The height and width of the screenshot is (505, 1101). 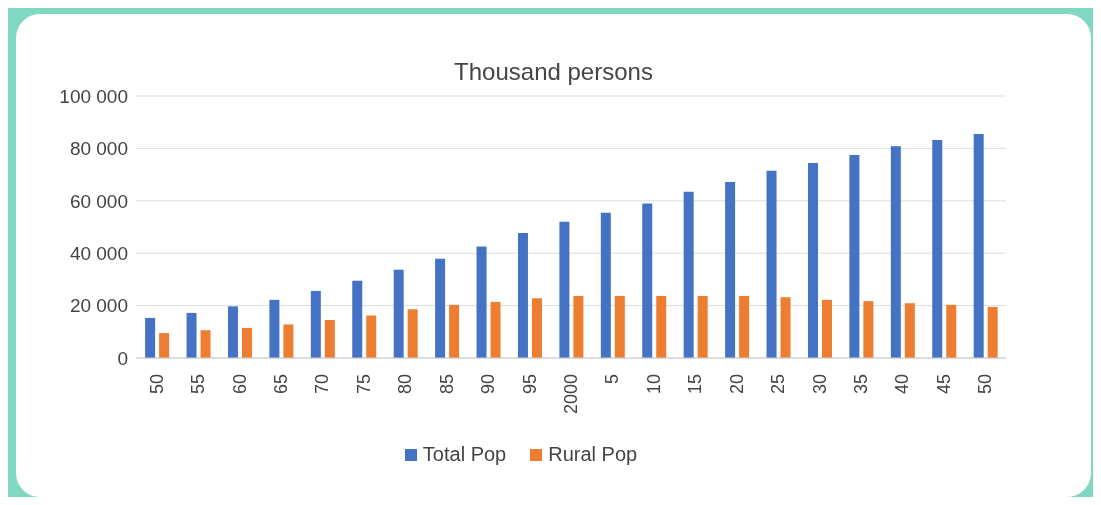 I want to click on x-tick-label: 2000, so click(x=571, y=394).